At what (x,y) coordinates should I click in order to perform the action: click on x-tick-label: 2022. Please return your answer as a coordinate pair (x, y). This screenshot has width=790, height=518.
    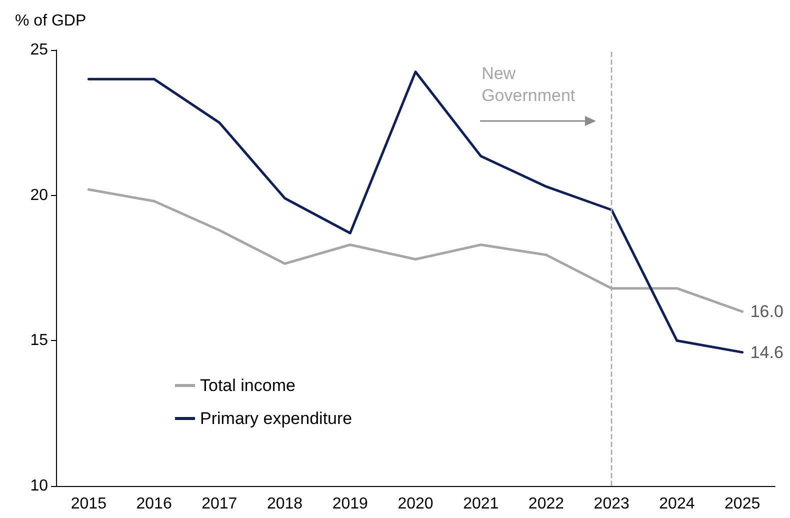
    Looking at the image, I should click on (546, 504).